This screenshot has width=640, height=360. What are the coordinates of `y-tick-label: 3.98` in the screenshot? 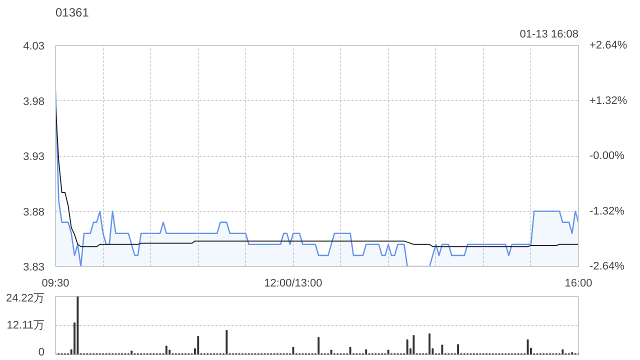 It's located at (34, 102).